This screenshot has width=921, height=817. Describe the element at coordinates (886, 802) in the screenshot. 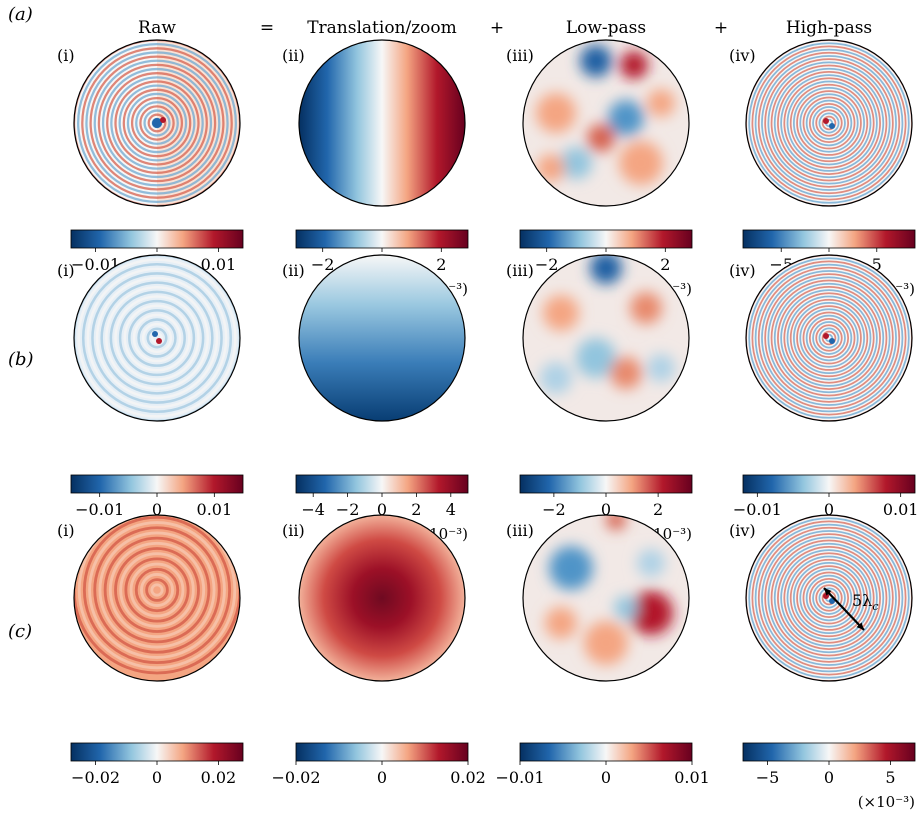

I see `colorbar-multiplier: (×10⁻³)` at that location.